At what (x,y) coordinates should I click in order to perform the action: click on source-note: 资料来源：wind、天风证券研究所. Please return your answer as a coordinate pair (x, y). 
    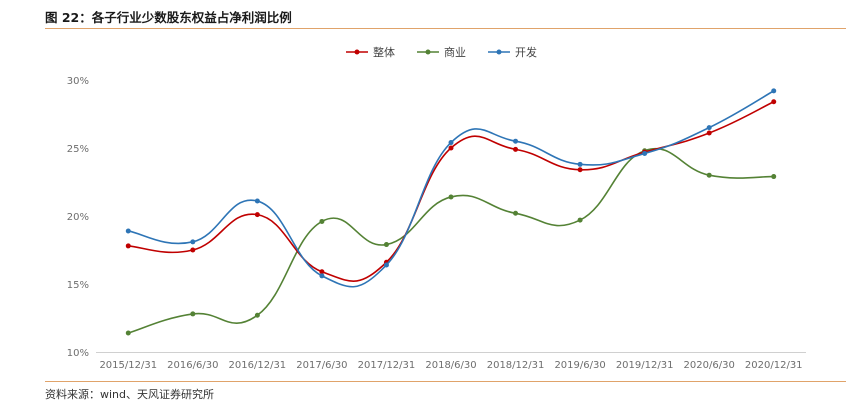
    Looking at the image, I should click on (130, 394).